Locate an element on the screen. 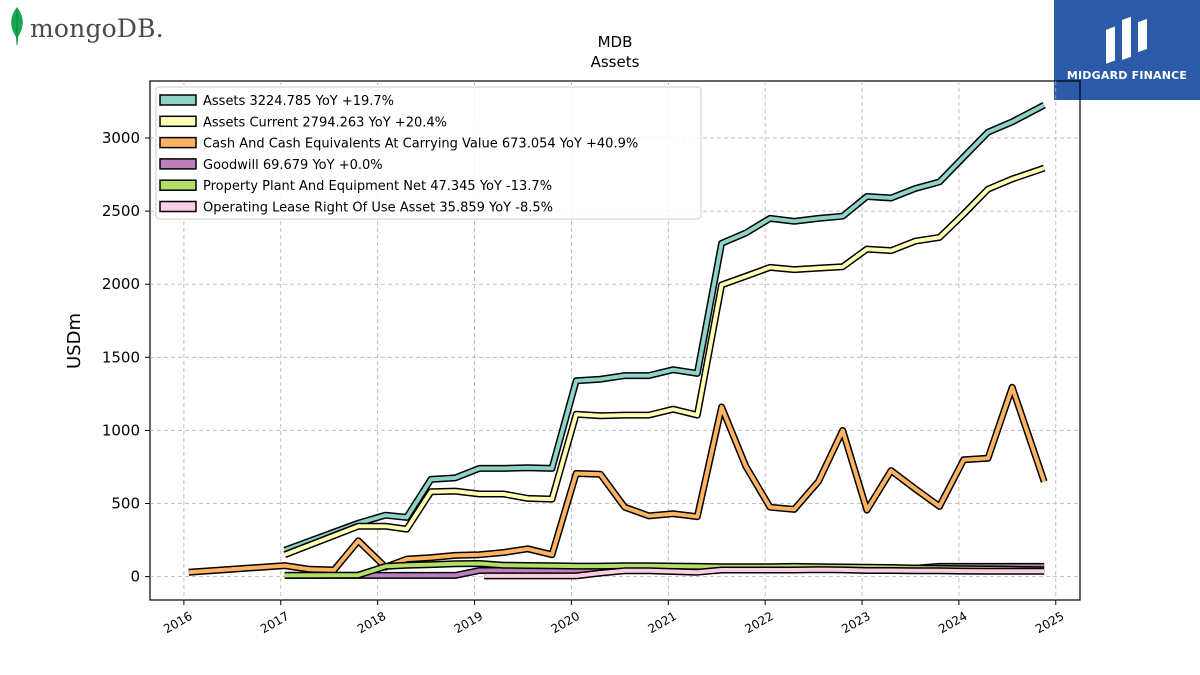 The width and height of the screenshot is (1200, 675). y-tick-label: 0 is located at coordinates (135, 577).